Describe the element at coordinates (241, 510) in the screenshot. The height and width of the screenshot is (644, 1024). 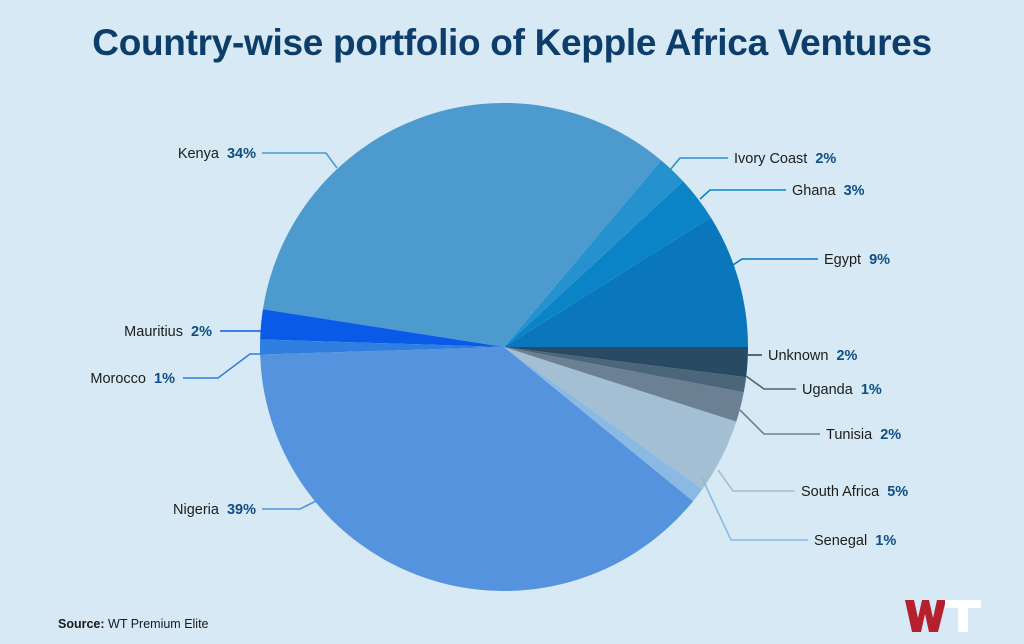
I see `slice-label-percent: 39%` at that location.